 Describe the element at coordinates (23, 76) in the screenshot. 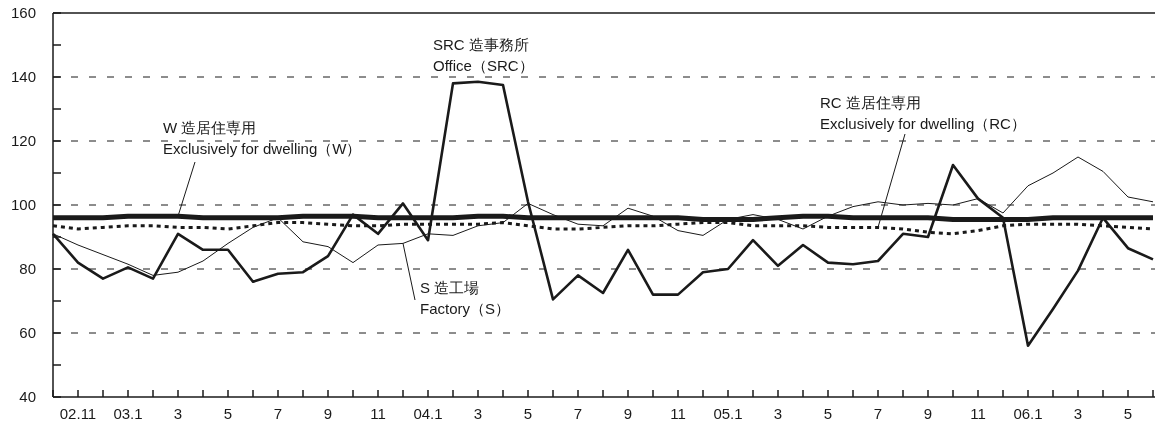

I see `y-tick-label: 140` at that location.